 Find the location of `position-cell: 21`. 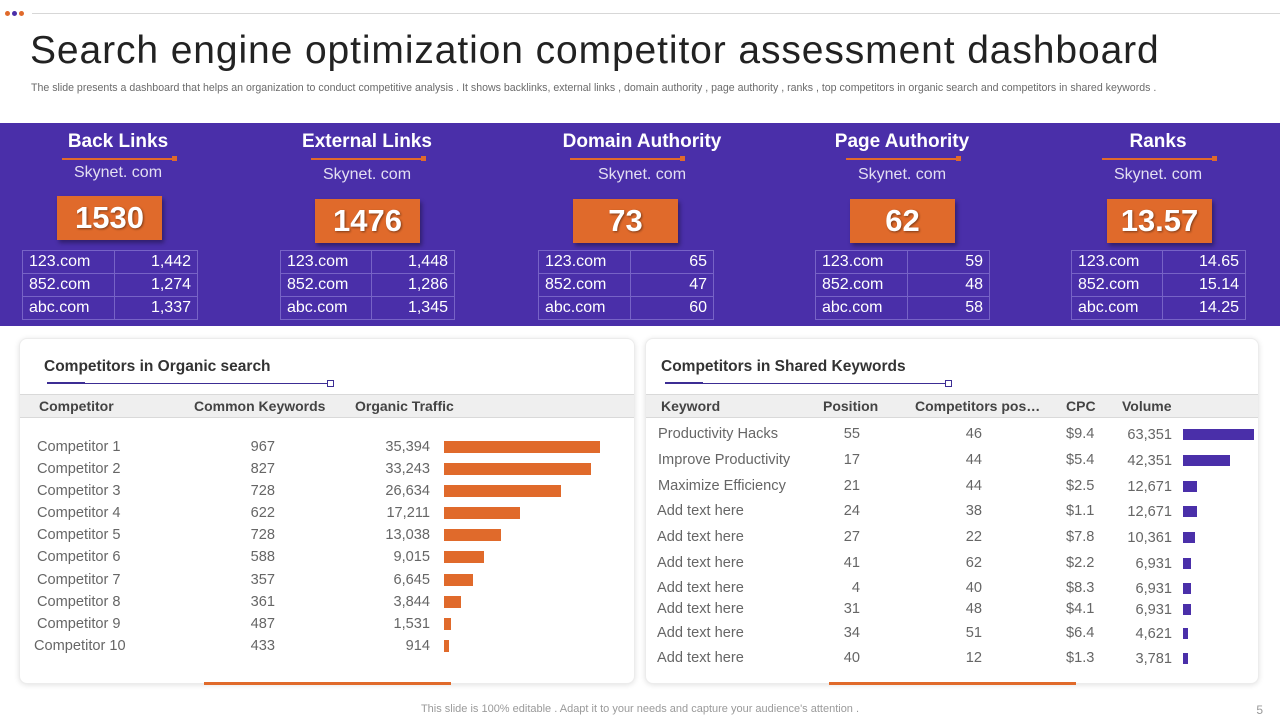

position-cell: 21 is located at coordinates (851, 486).